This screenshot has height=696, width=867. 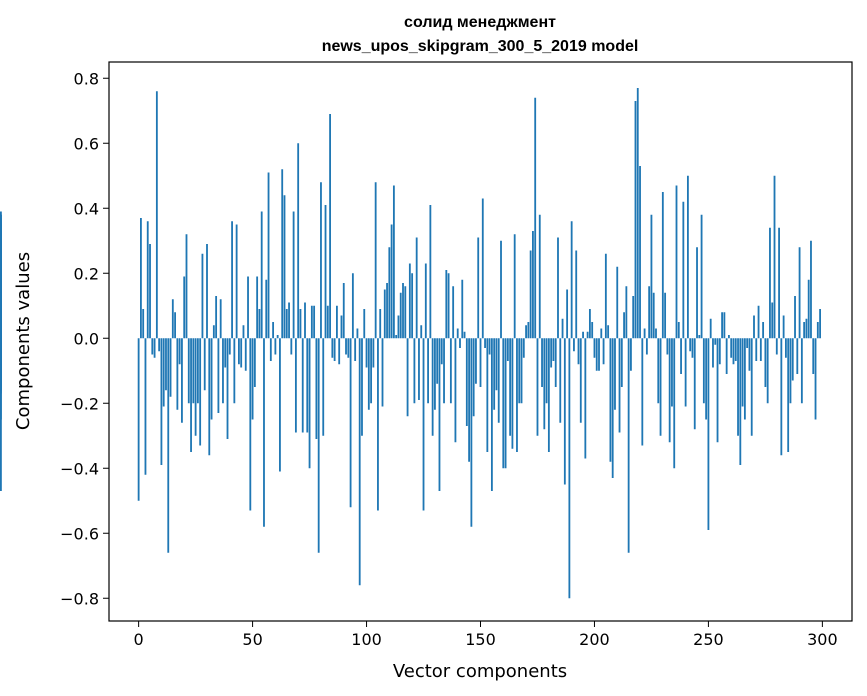 I want to click on y-tick-label: 0.0, so click(x=86, y=338).